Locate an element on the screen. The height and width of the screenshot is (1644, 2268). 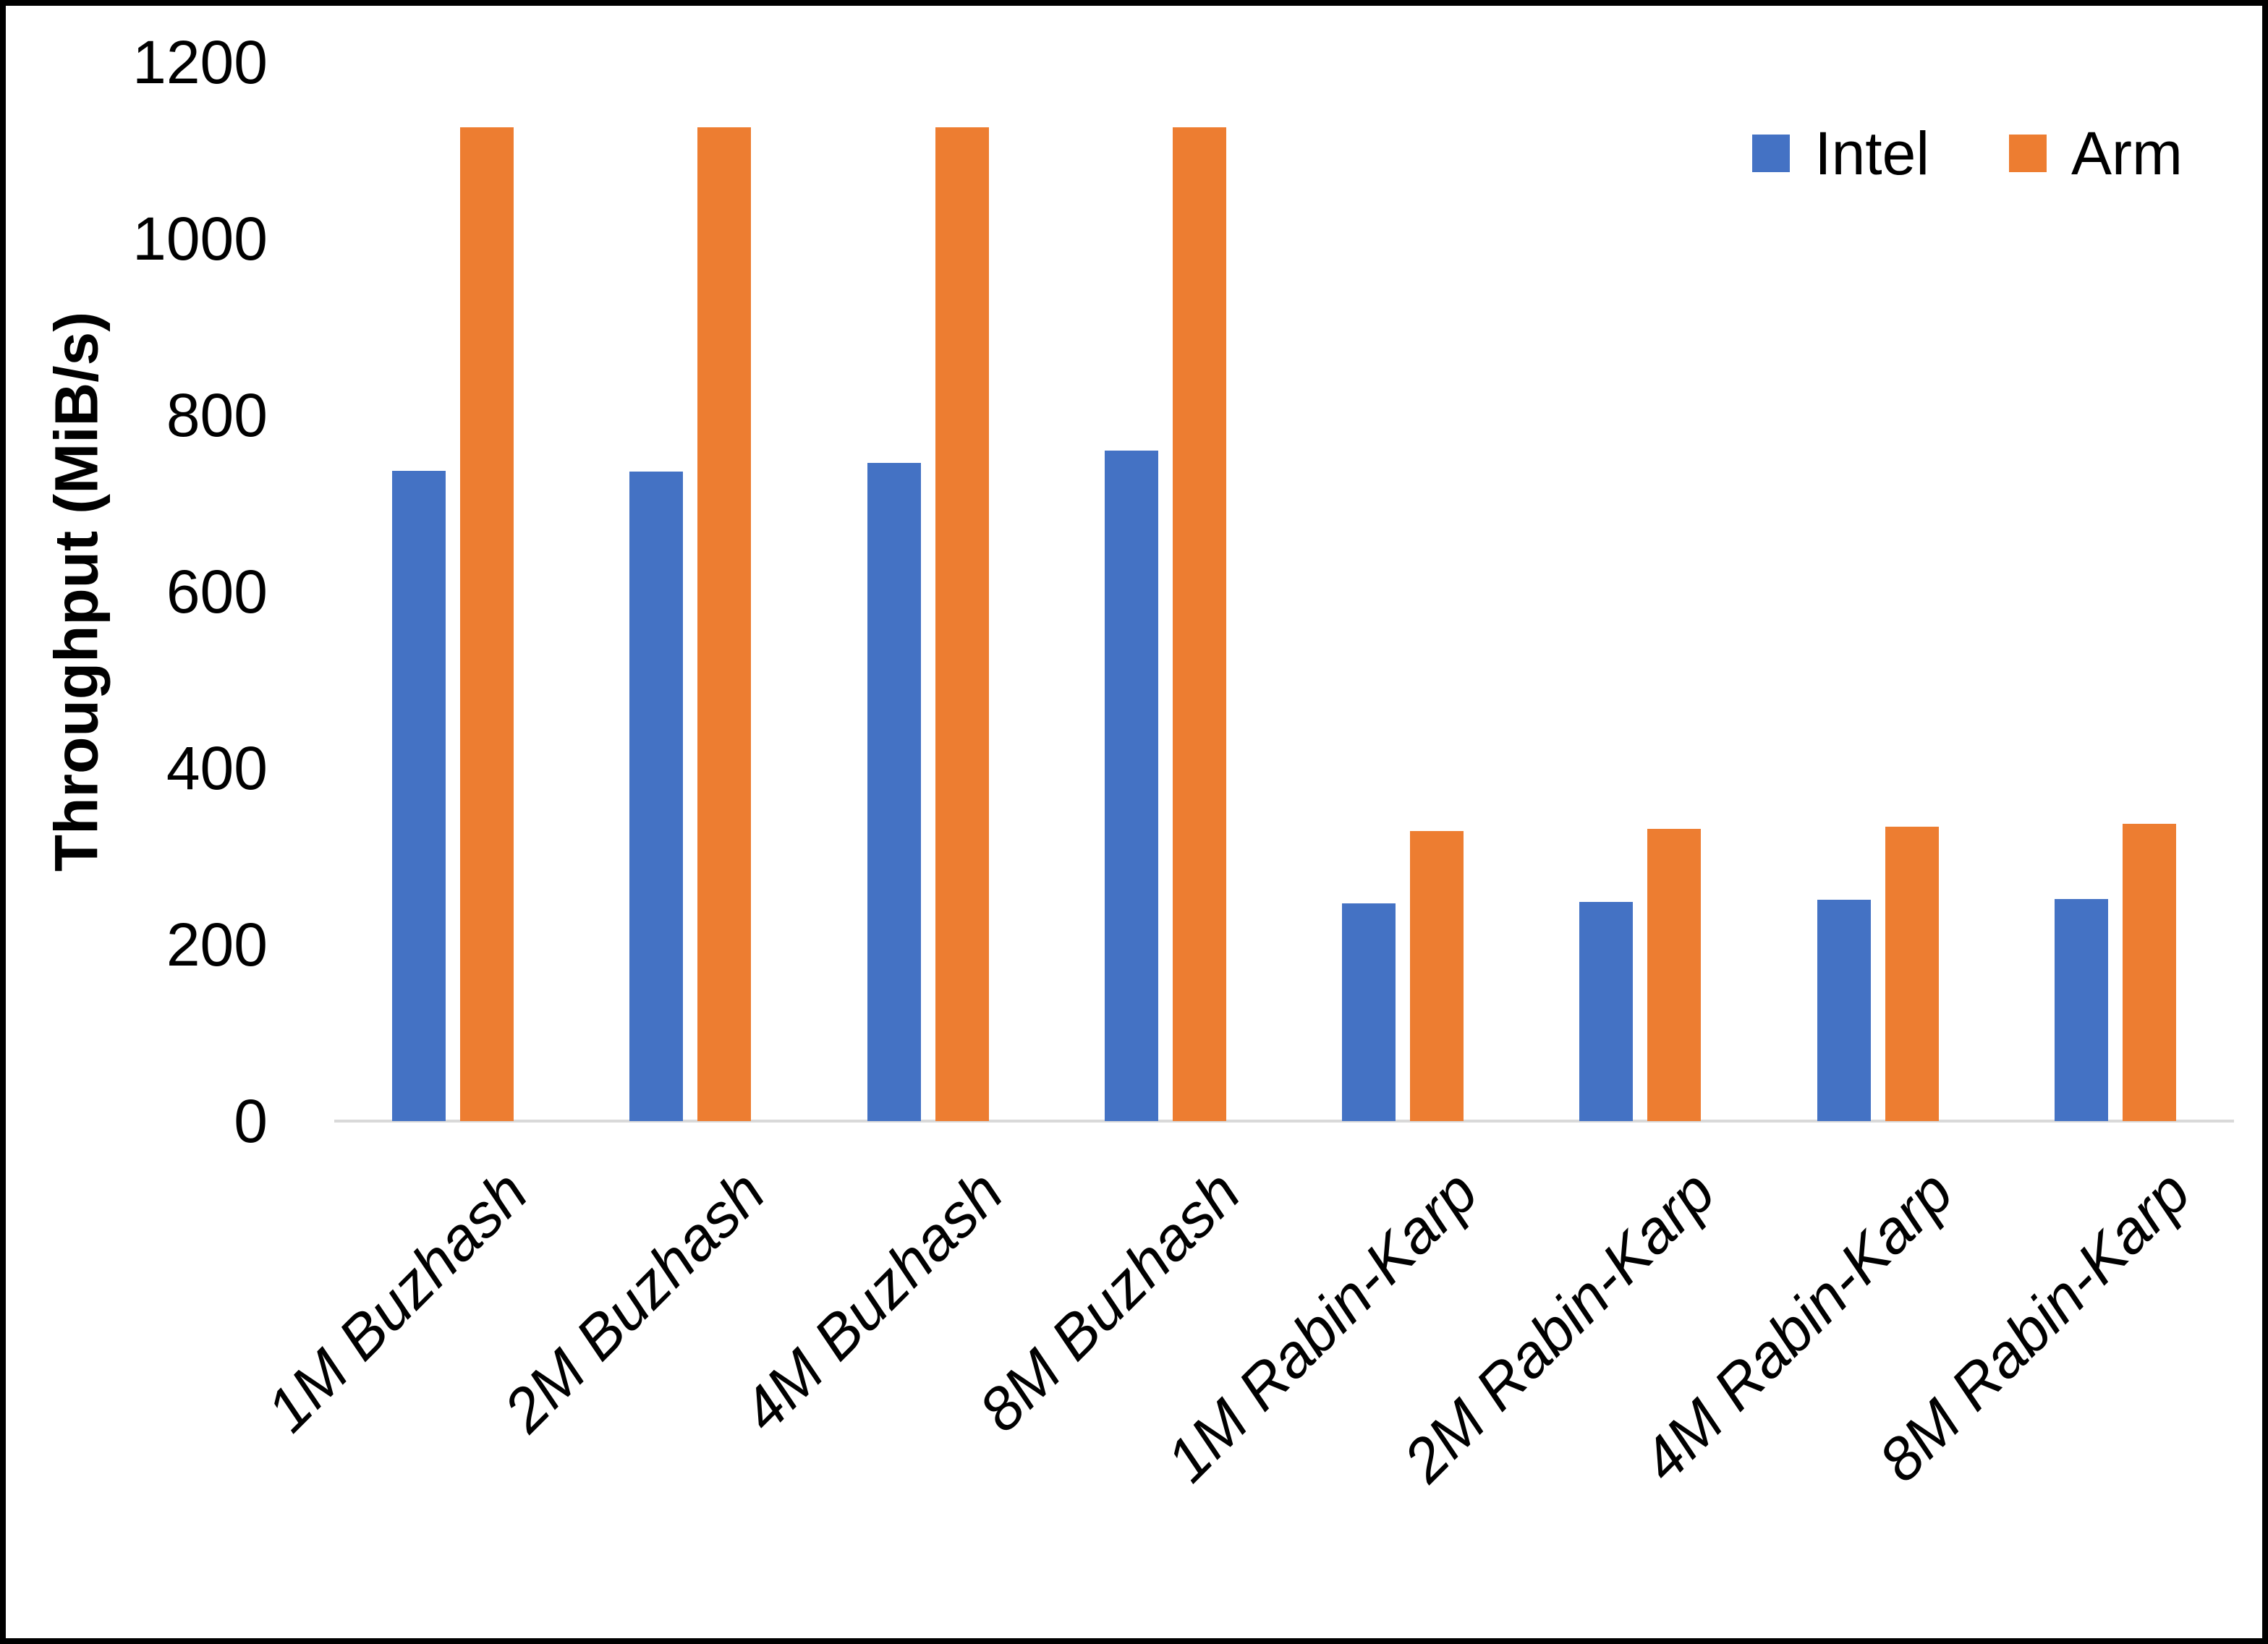
legend-label: Arm is located at coordinates (2127, 153).